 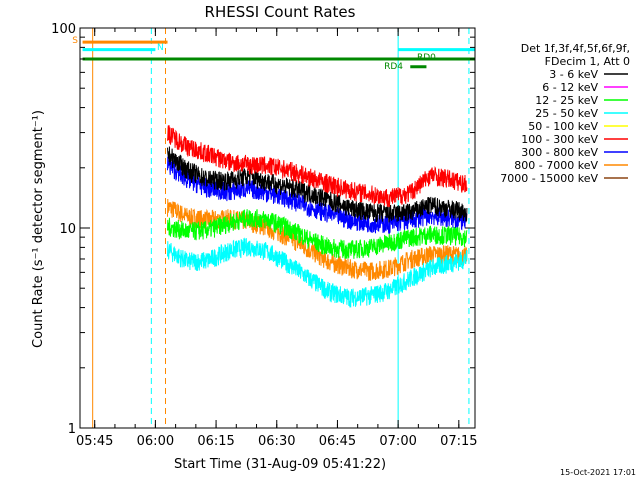 What do you see at coordinates (559, 152) in the screenshot?
I see `legend-label-6: 300 - 800 keV` at bounding box center [559, 152].